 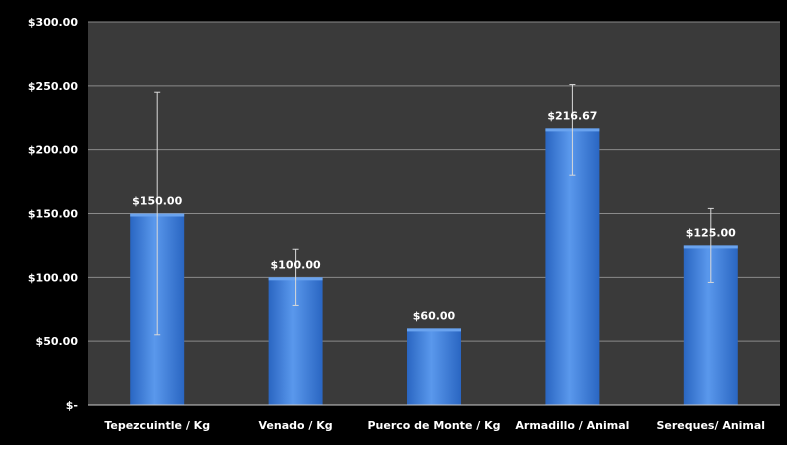 I want to click on y-tick-label: $300.00, so click(x=53, y=22).